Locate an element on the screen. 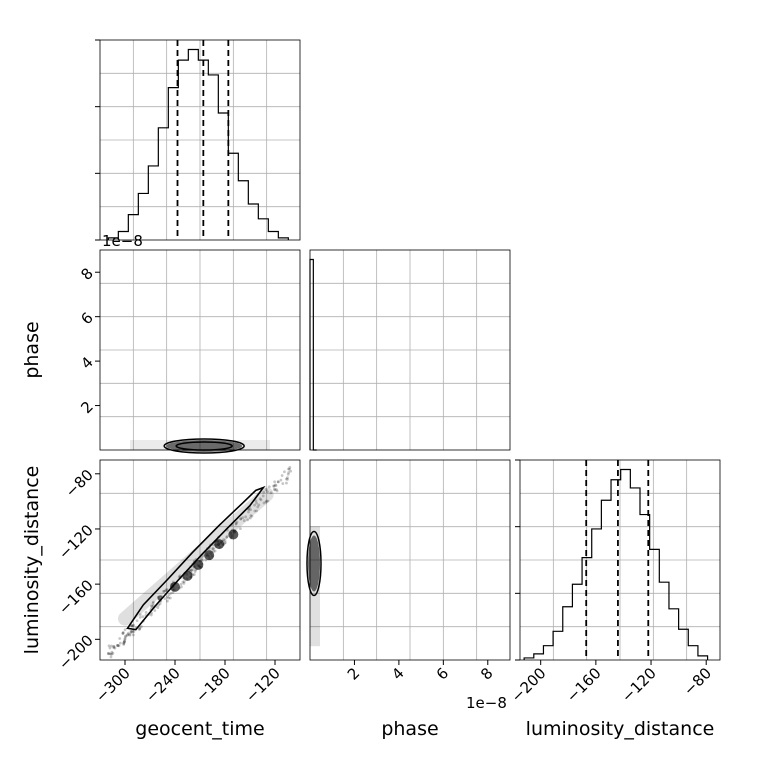  x-tick-label-geocent: −180 is located at coordinates (213, 685).